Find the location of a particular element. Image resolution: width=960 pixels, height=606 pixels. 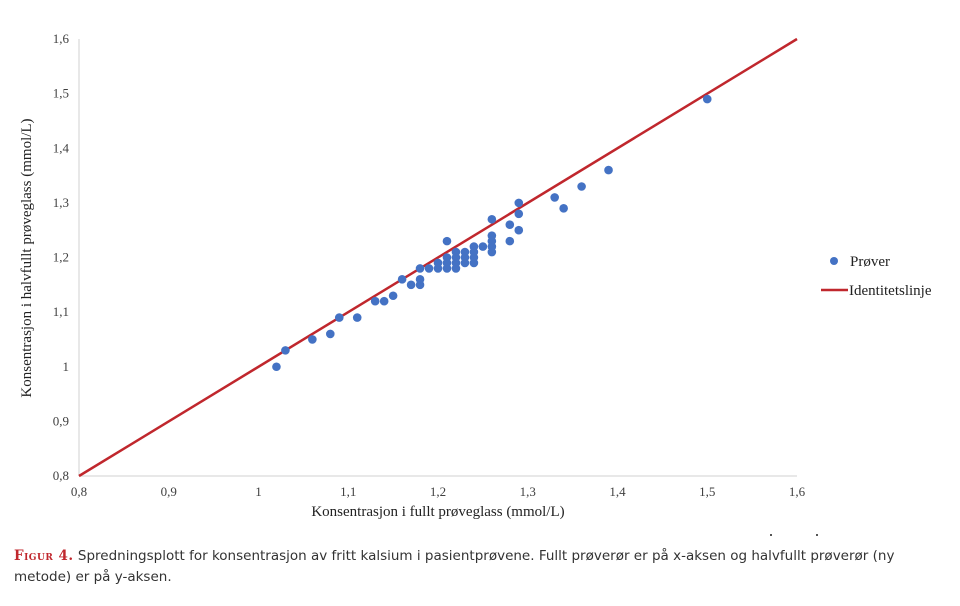

x-tick-label: 1,1 is located at coordinates (348, 491).